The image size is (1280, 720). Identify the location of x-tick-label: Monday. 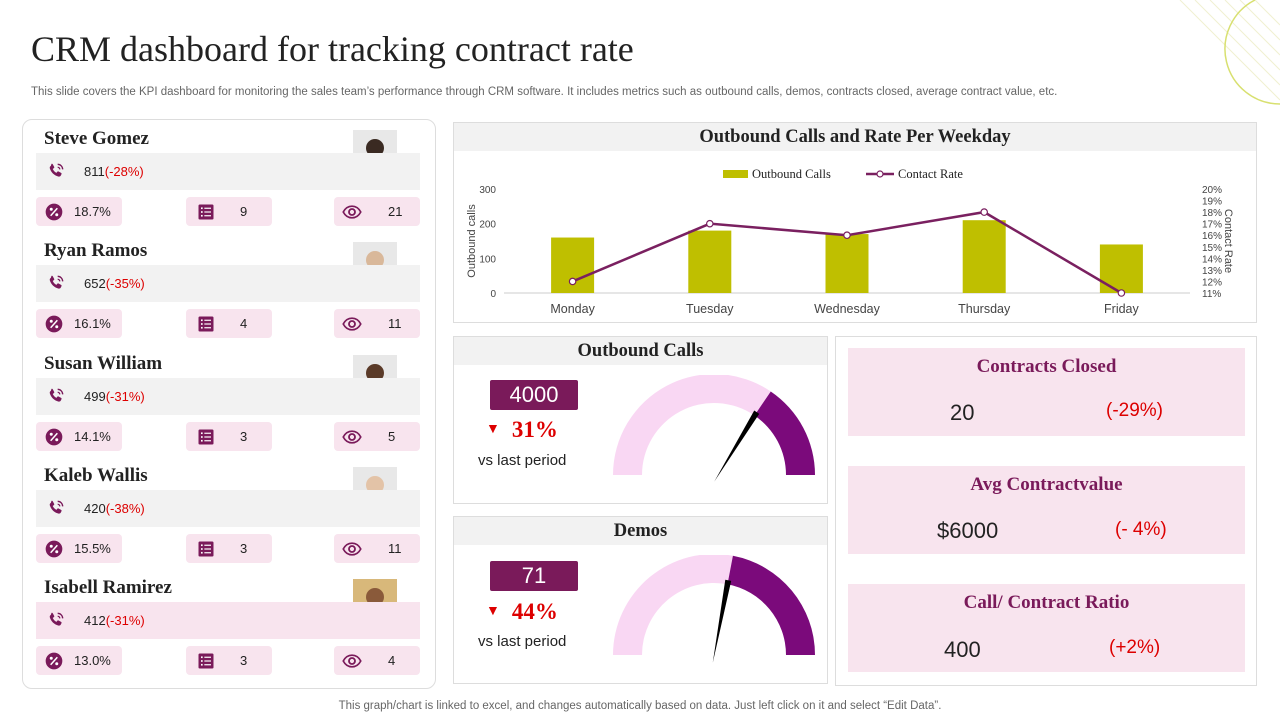
(572, 309).